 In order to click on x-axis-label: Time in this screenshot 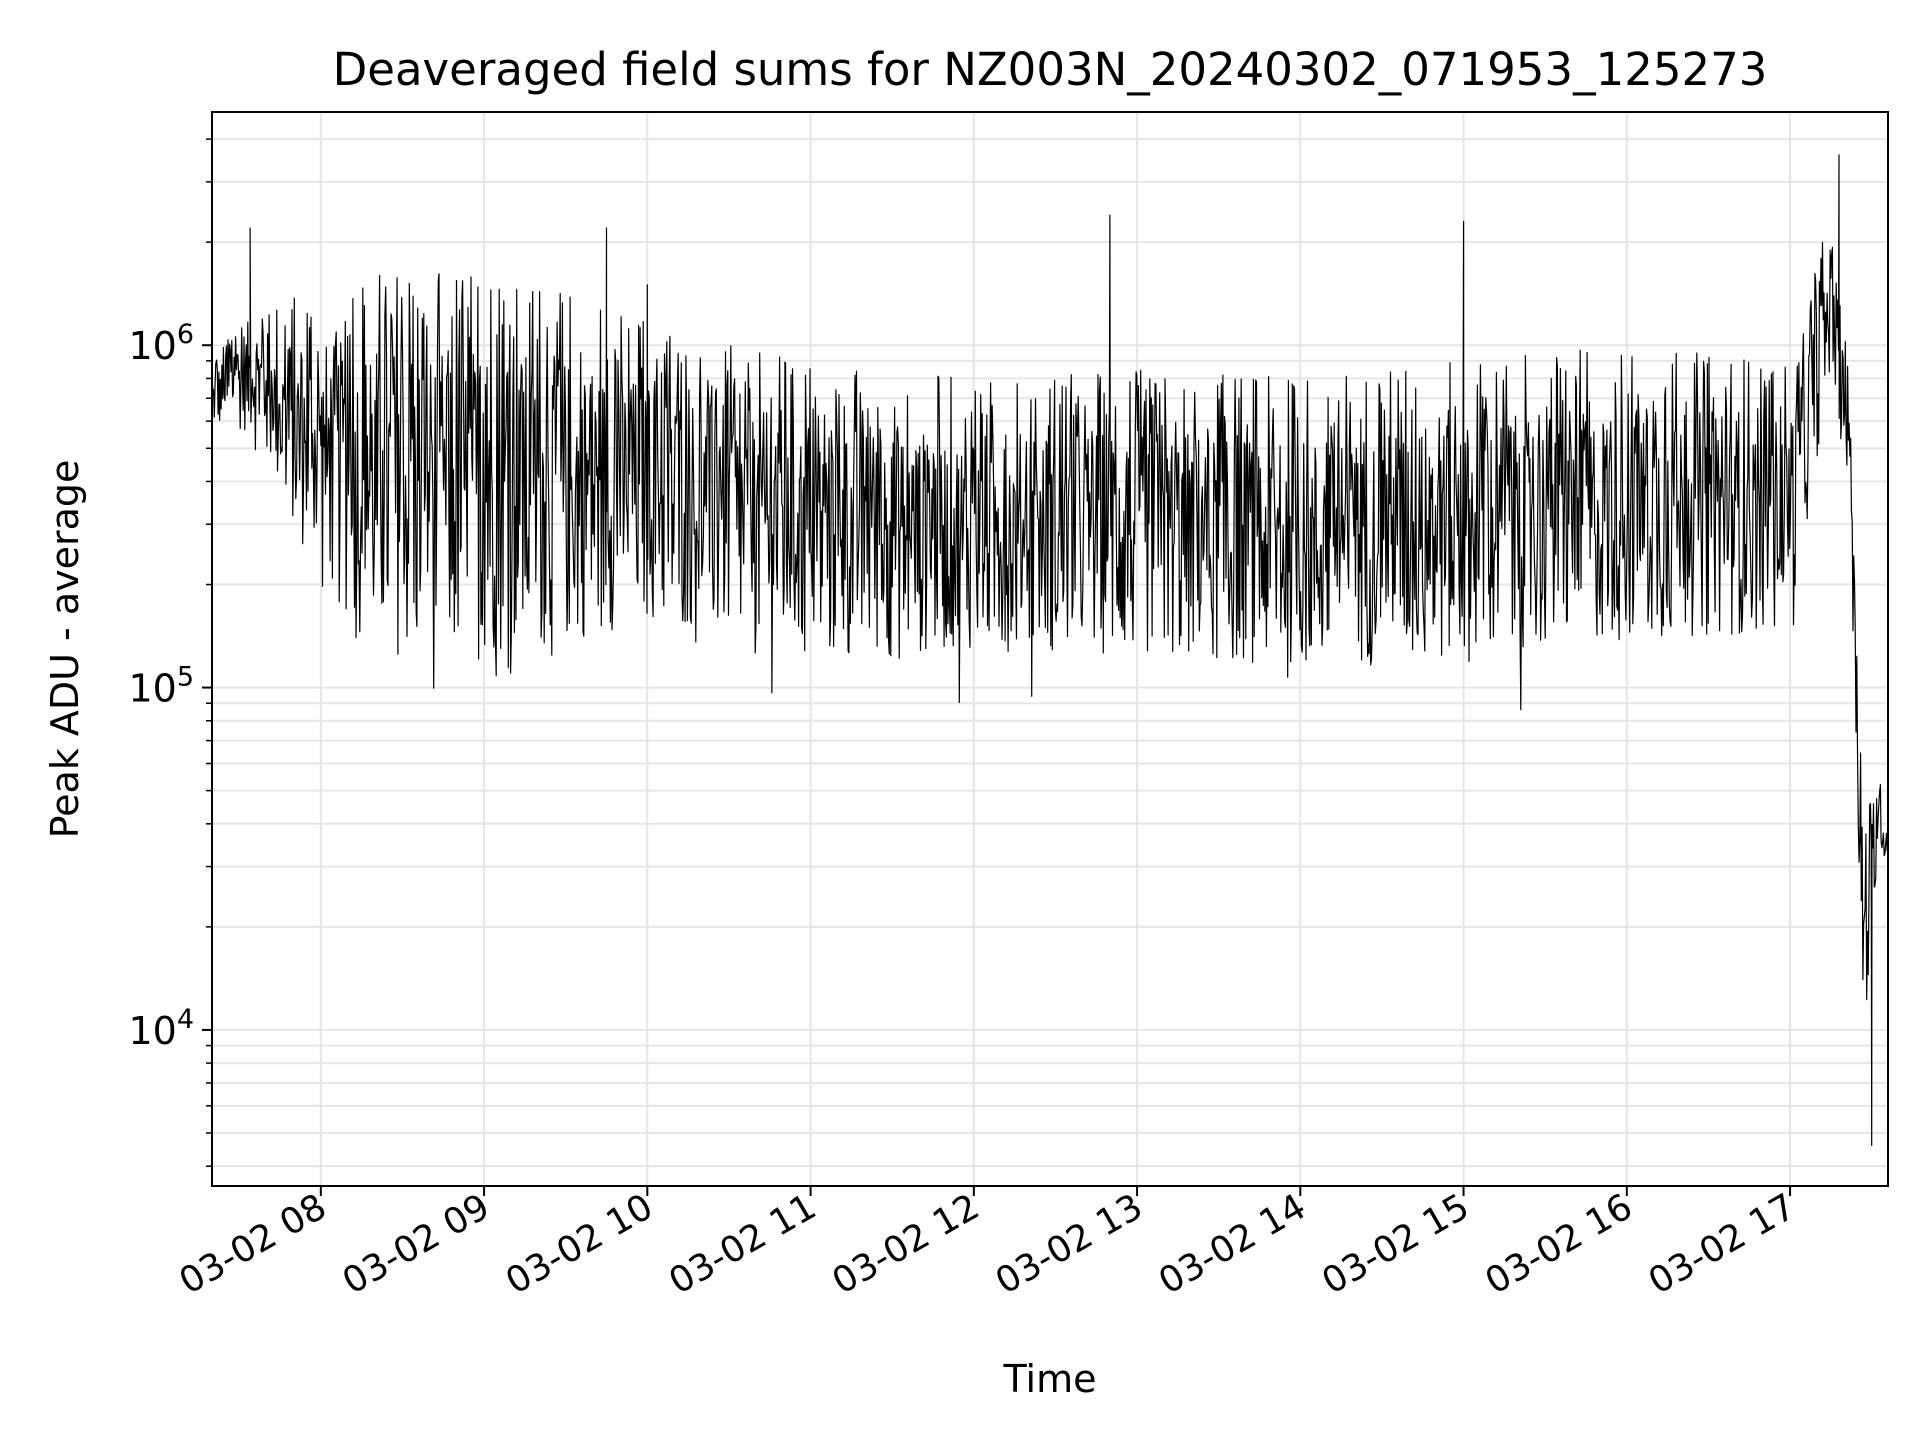, I will do `click(1050, 1379)`.